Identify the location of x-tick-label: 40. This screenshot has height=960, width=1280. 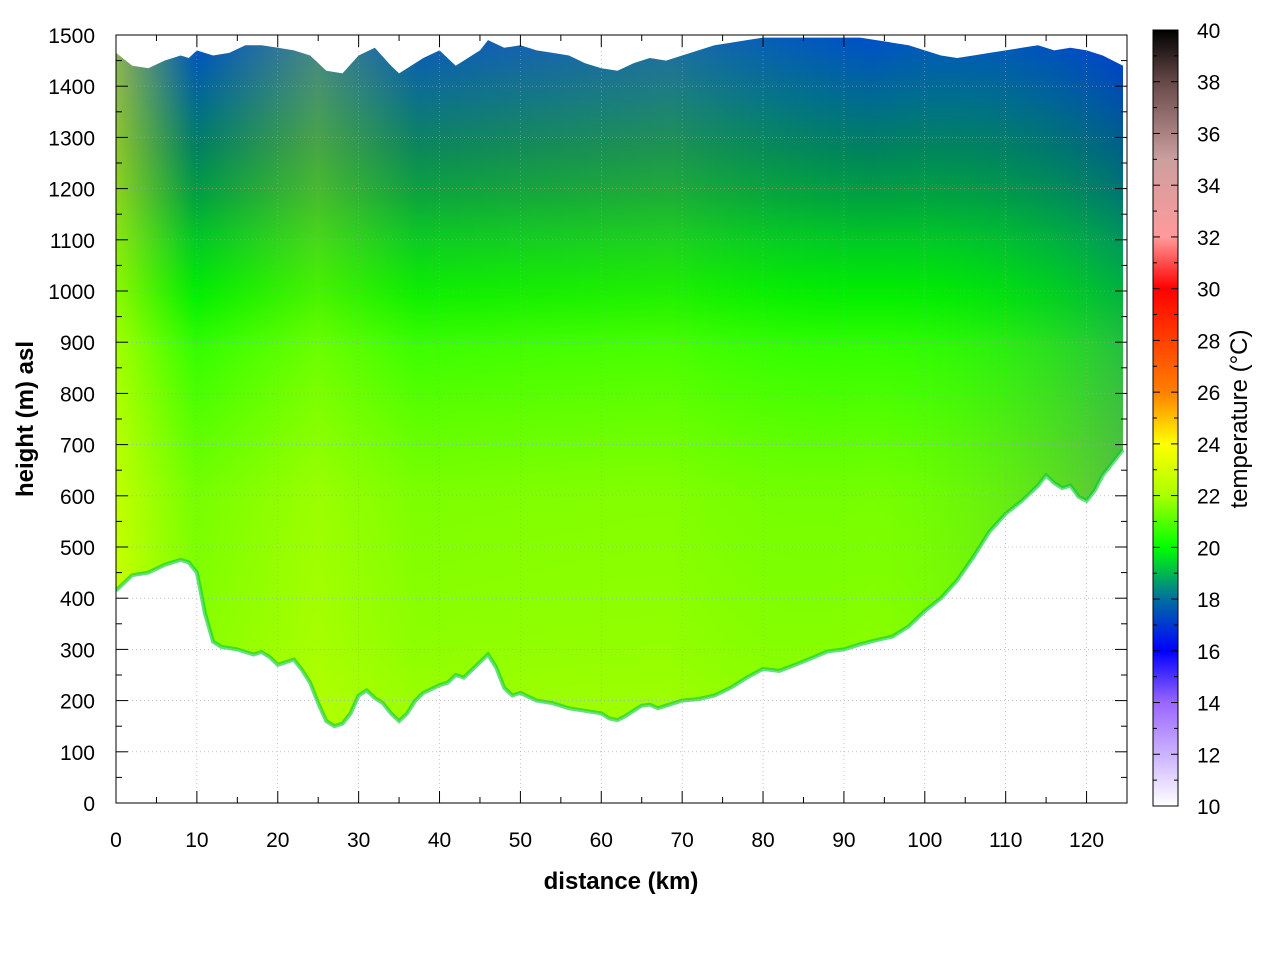
(439, 840).